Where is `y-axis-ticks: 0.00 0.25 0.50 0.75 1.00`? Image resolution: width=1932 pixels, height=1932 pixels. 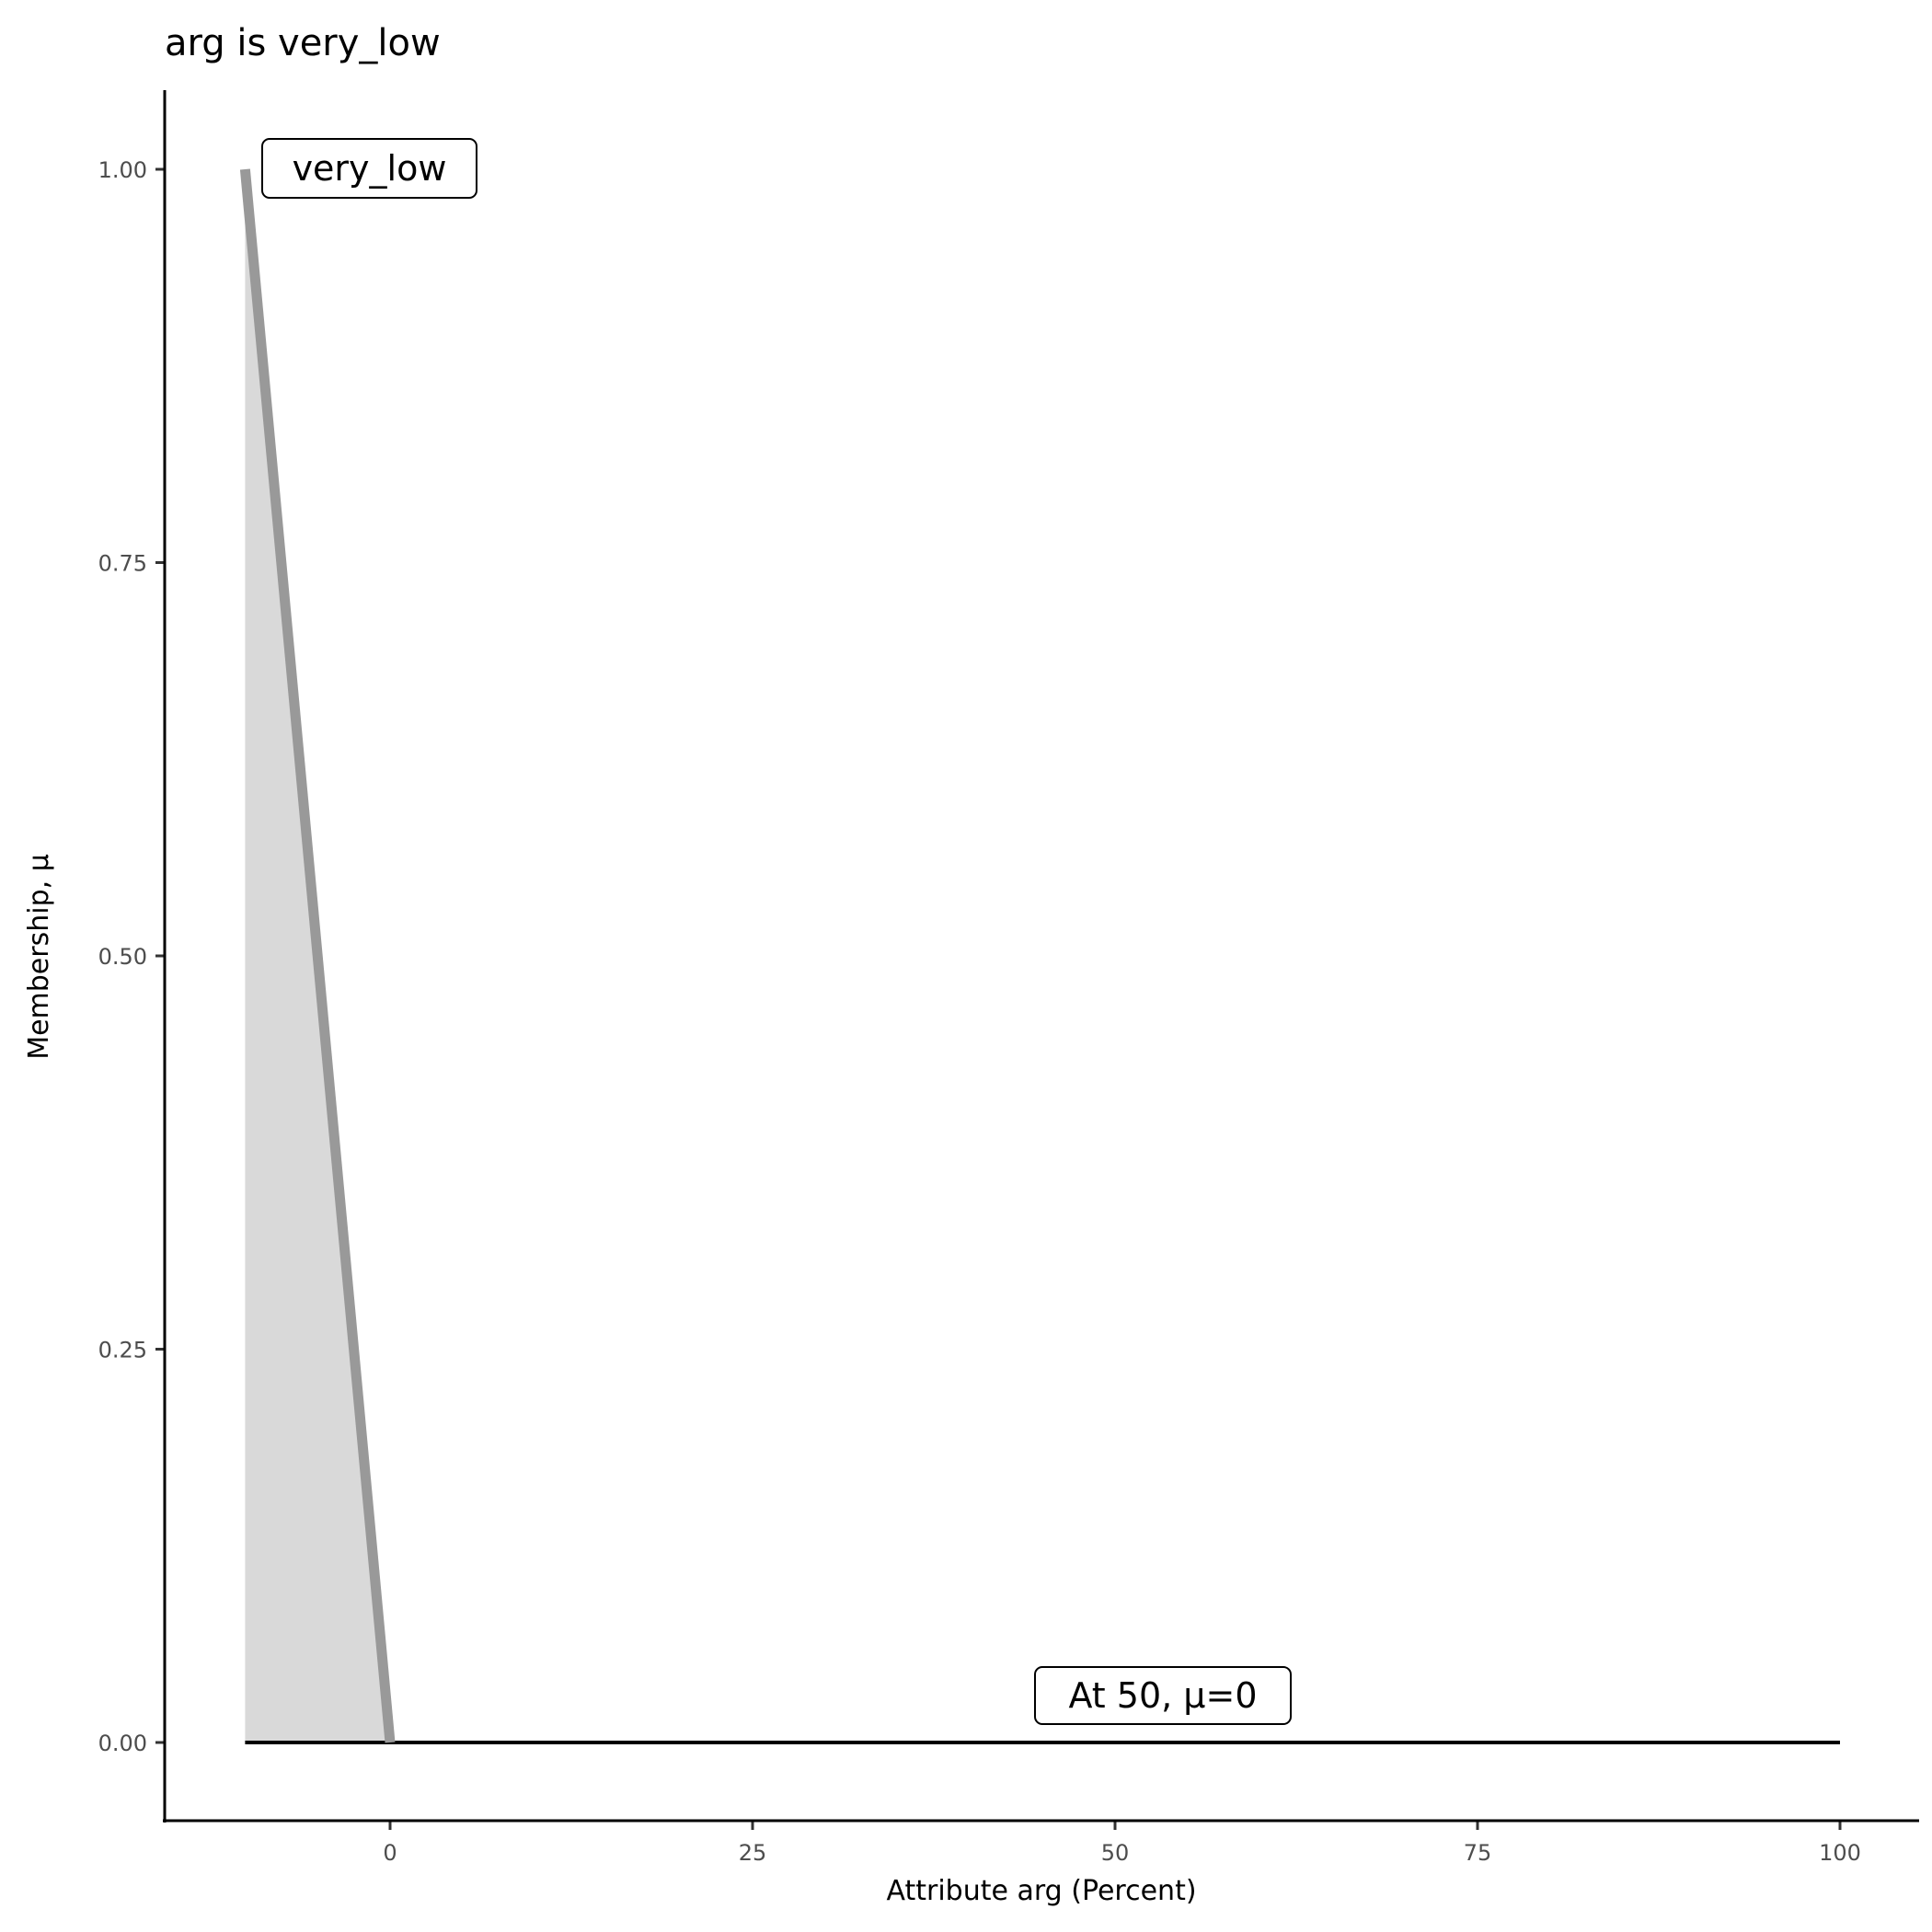
y-axis-ticks: 0.00 0.25 0.50 0.75 1.00 is located at coordinates (131, 956).